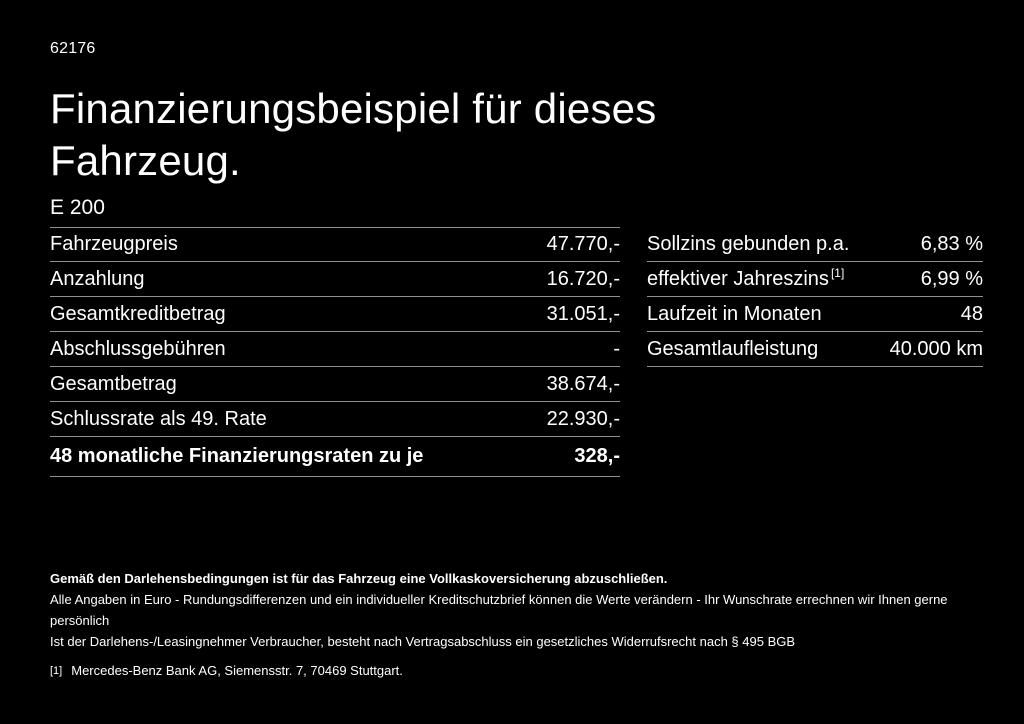  I want to click on row-value: 47.770,-, so click(583, 244).